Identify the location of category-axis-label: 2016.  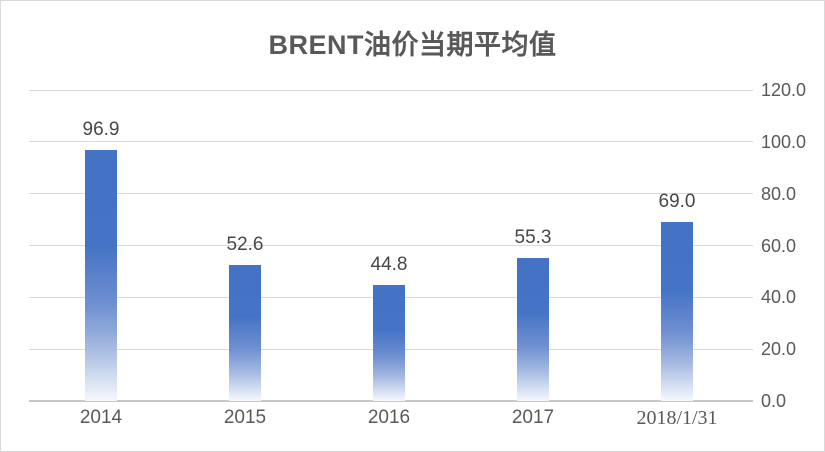
(389, 417).